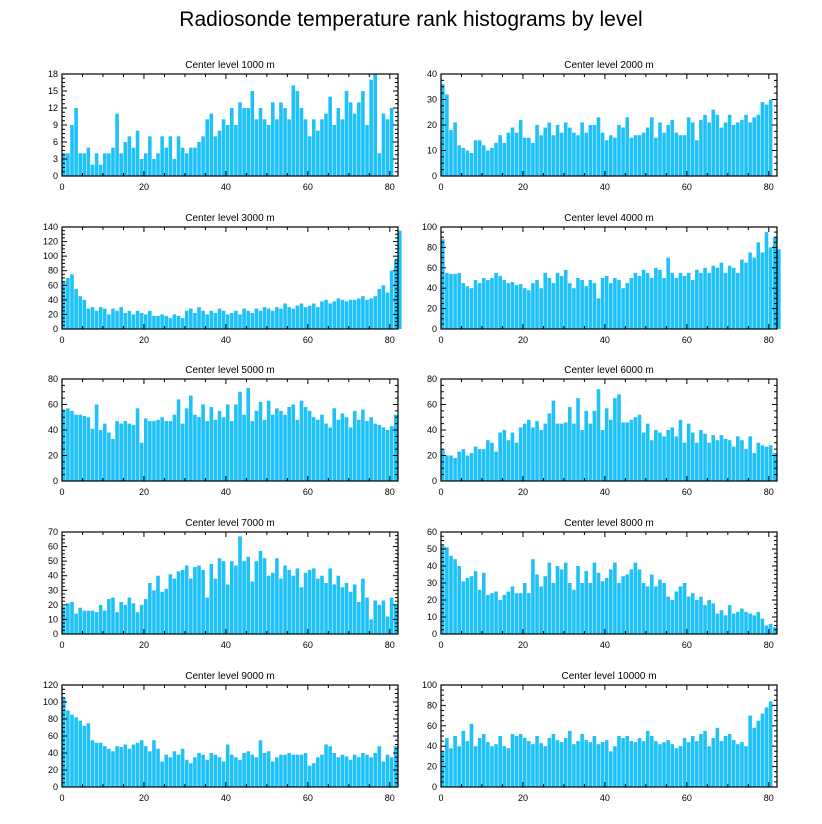  Describe the element at coordinates (432, 379) in the screenshot. I see `y-tick-label: 80` at that location.